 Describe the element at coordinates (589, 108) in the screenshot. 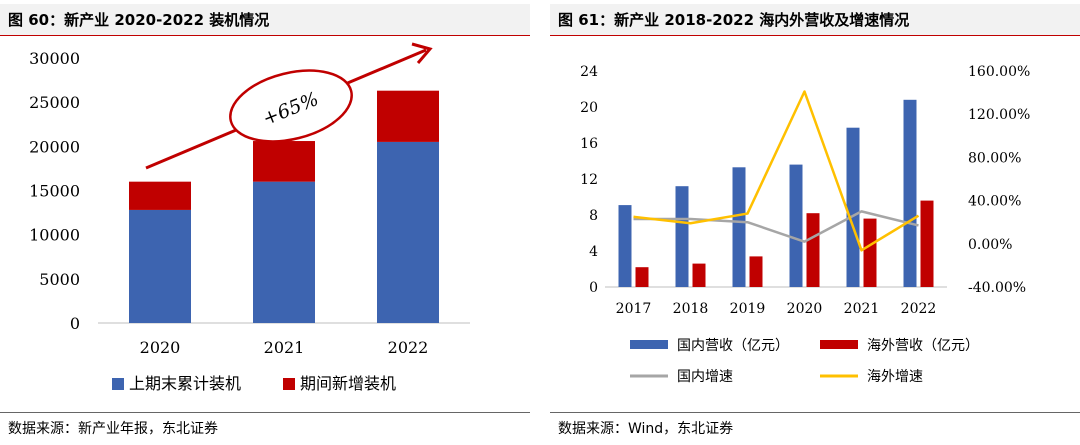

I see `left-y-tick-label: 20` at that location.